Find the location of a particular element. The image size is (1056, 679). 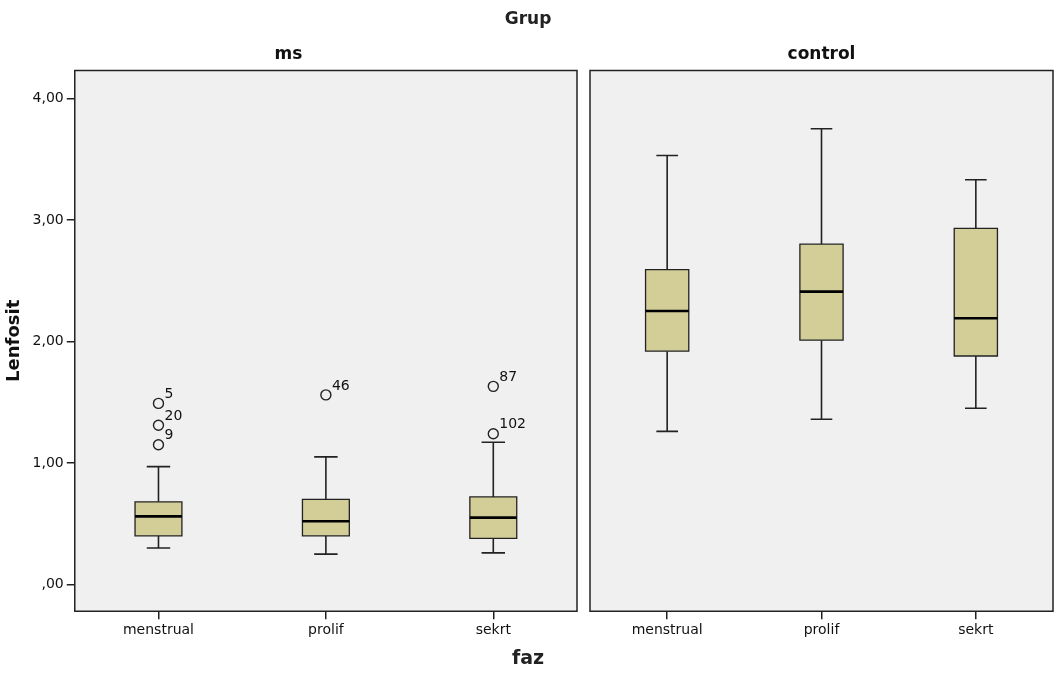

y-tick-label: 1,00 is located at coordinates (48, 461).